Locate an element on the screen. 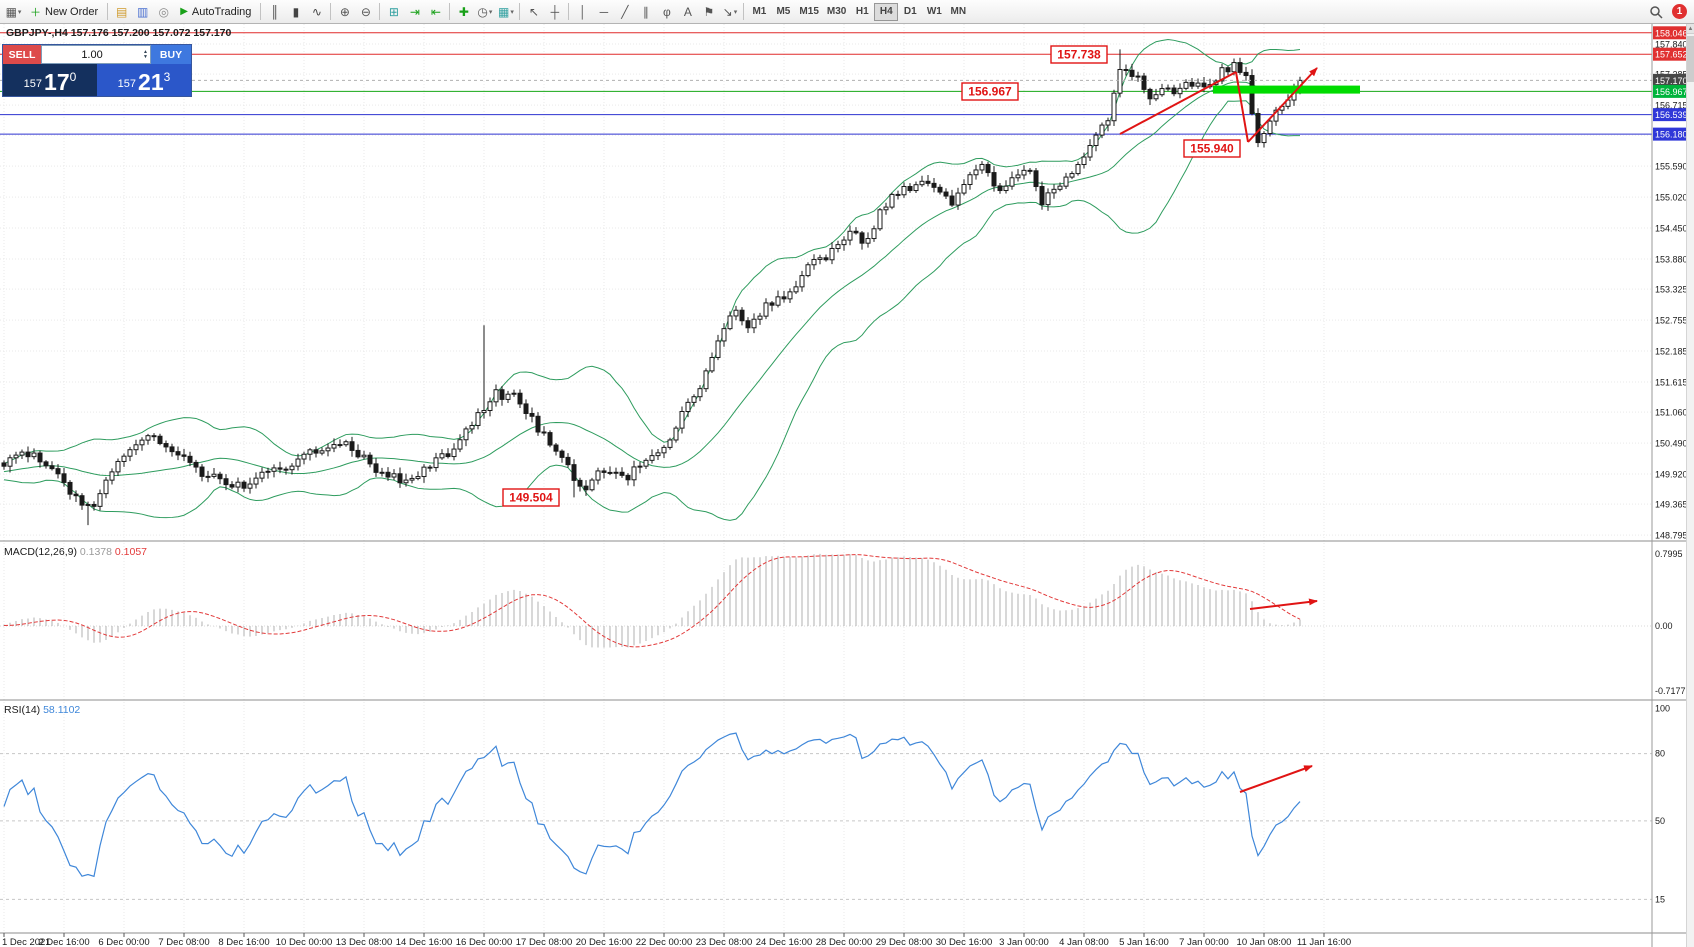 The height and width of the screenshot is (947, 1694). timeframe-w1: W1 is located at coordinates (934, 12).